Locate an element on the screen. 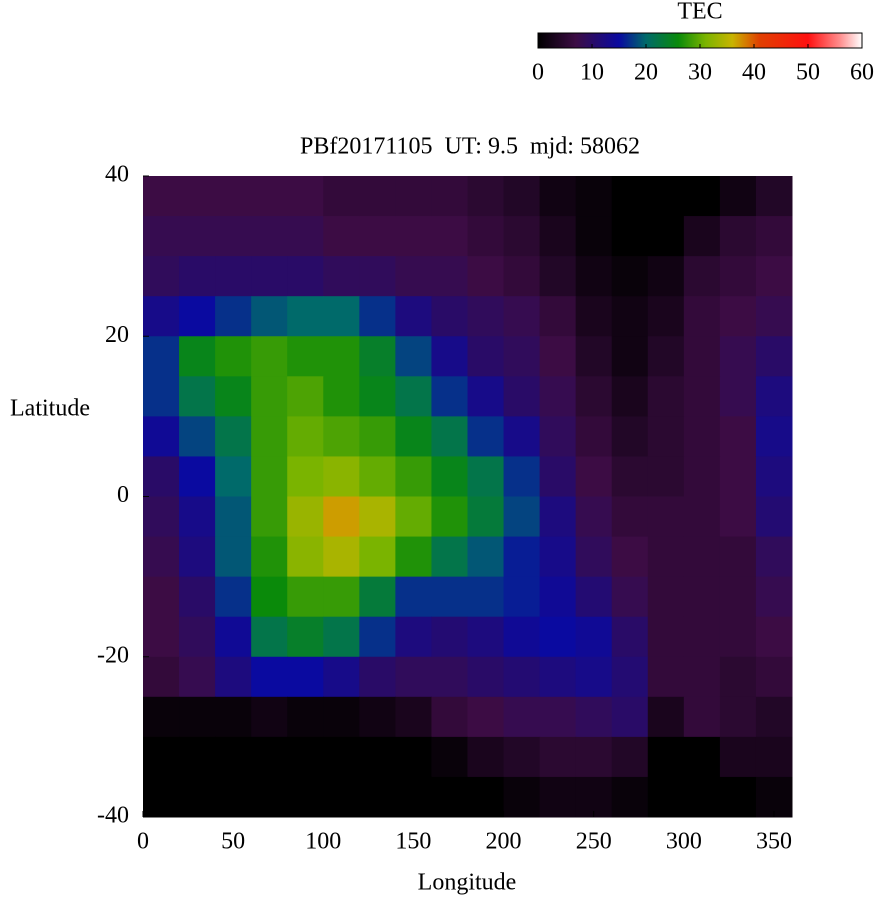 This screenshot has height=900, width=877. y-tick-label: 0 is located at coordinates (123, 495).